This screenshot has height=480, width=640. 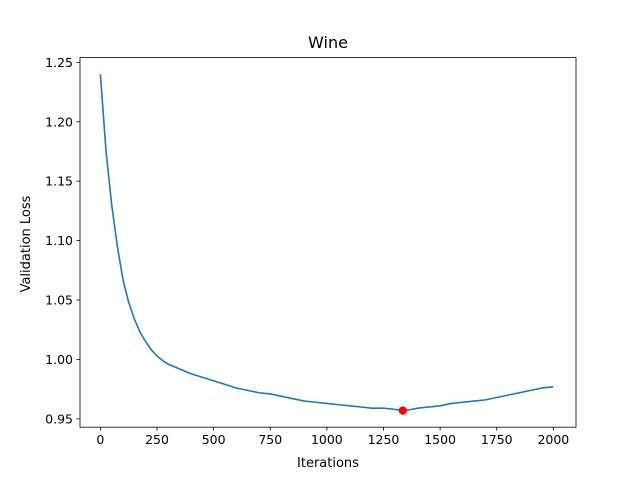 I want to click on chart-title: Wine, so click(x=328, y=42).